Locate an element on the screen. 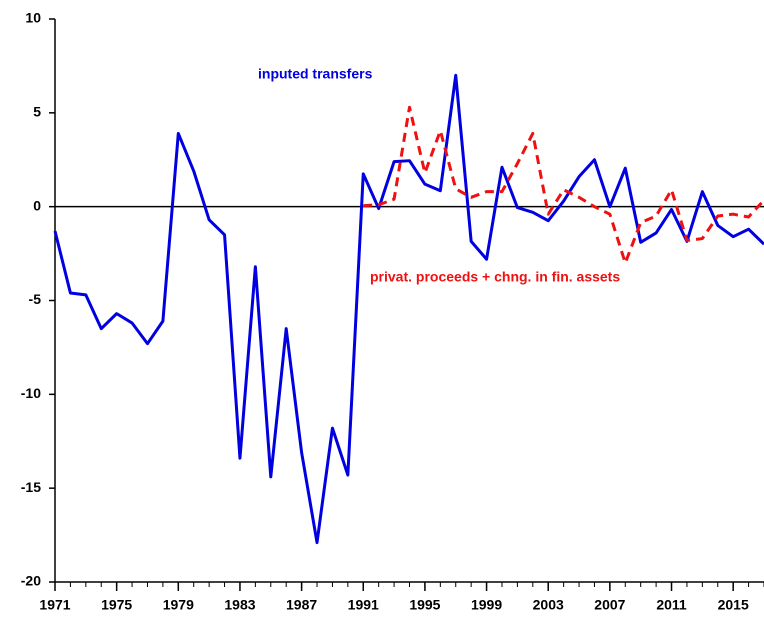 The height and width of the screenshot is (622, 764). series-annotation: privat. proceeds + chng. in fin. assets is located at coordinates (495, 277).